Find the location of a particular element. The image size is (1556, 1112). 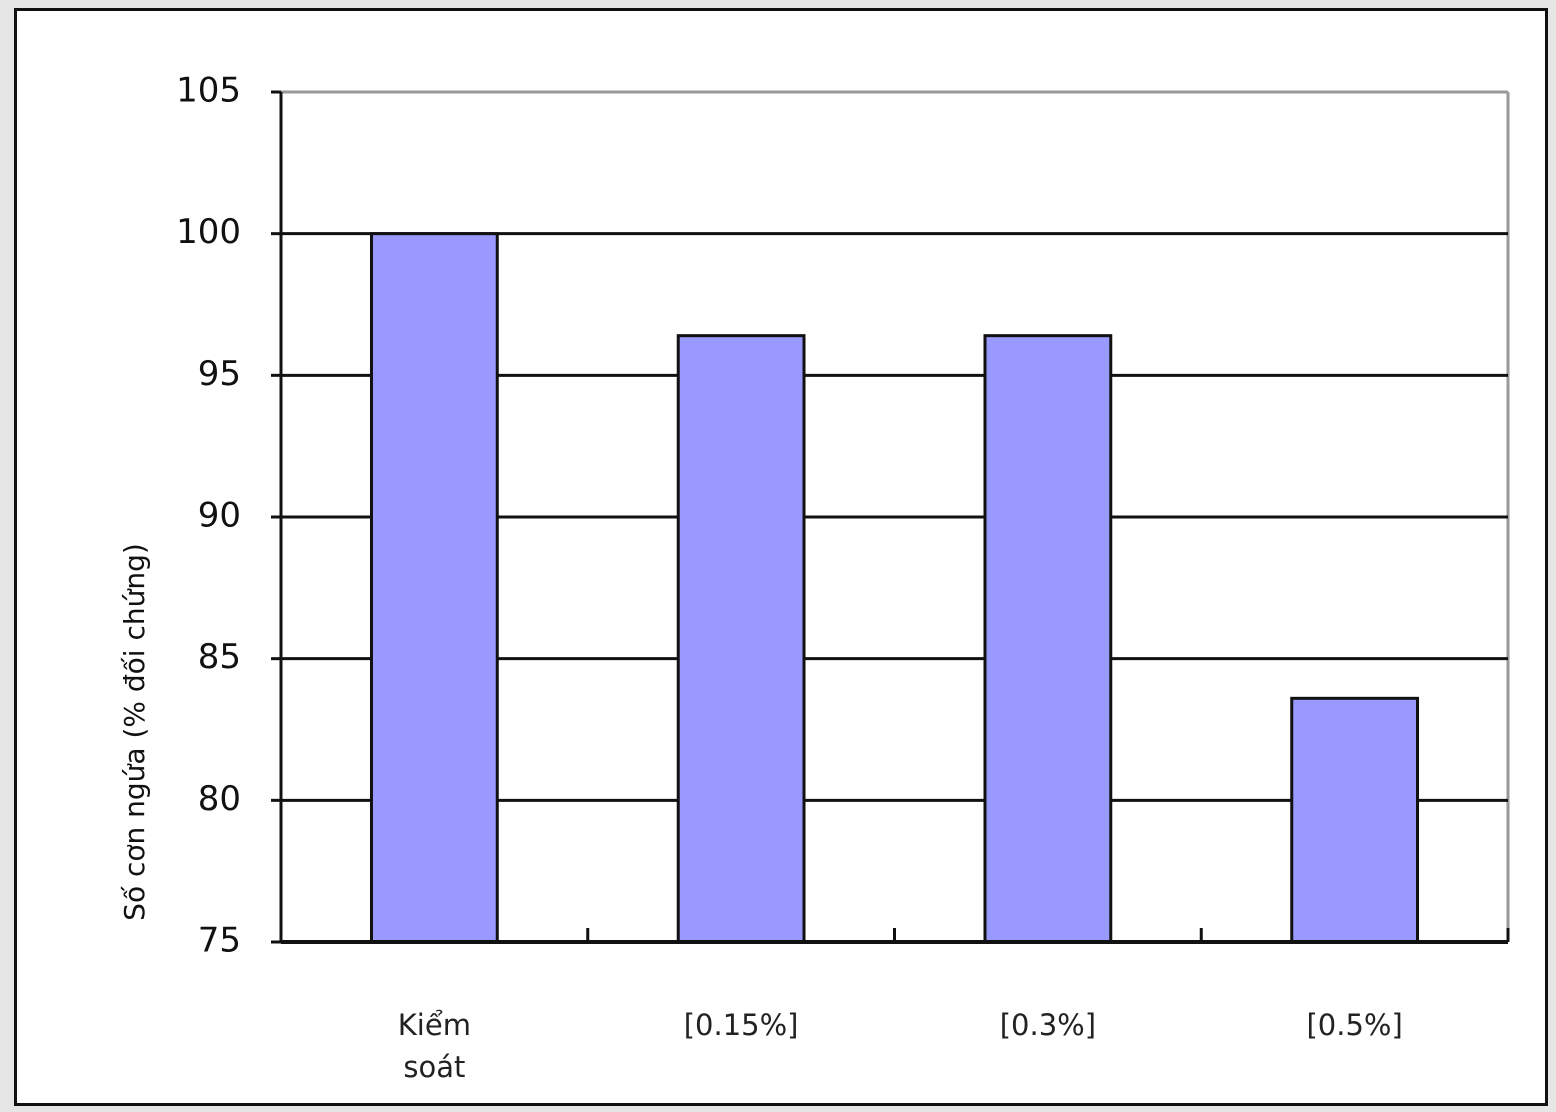

x-tick-label: [0.15%] is located at coordinates (741, 1025).